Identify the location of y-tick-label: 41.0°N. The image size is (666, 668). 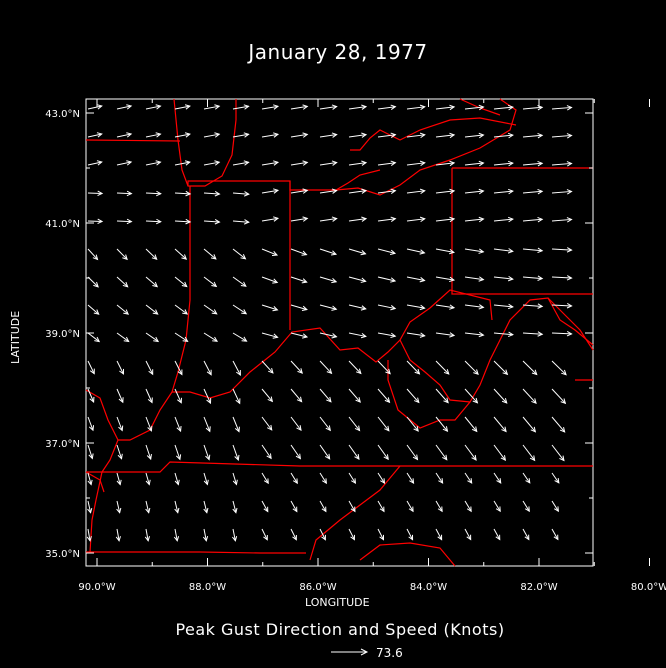
(62, 224).